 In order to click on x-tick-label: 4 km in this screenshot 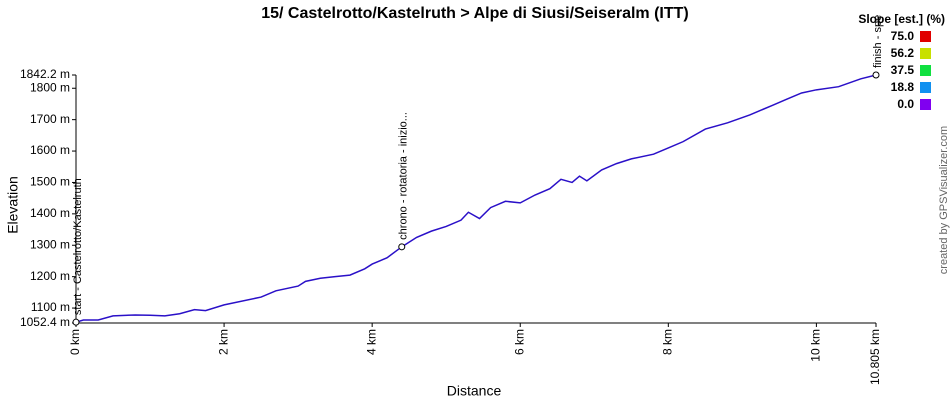, I will do `click(371, 342)`.